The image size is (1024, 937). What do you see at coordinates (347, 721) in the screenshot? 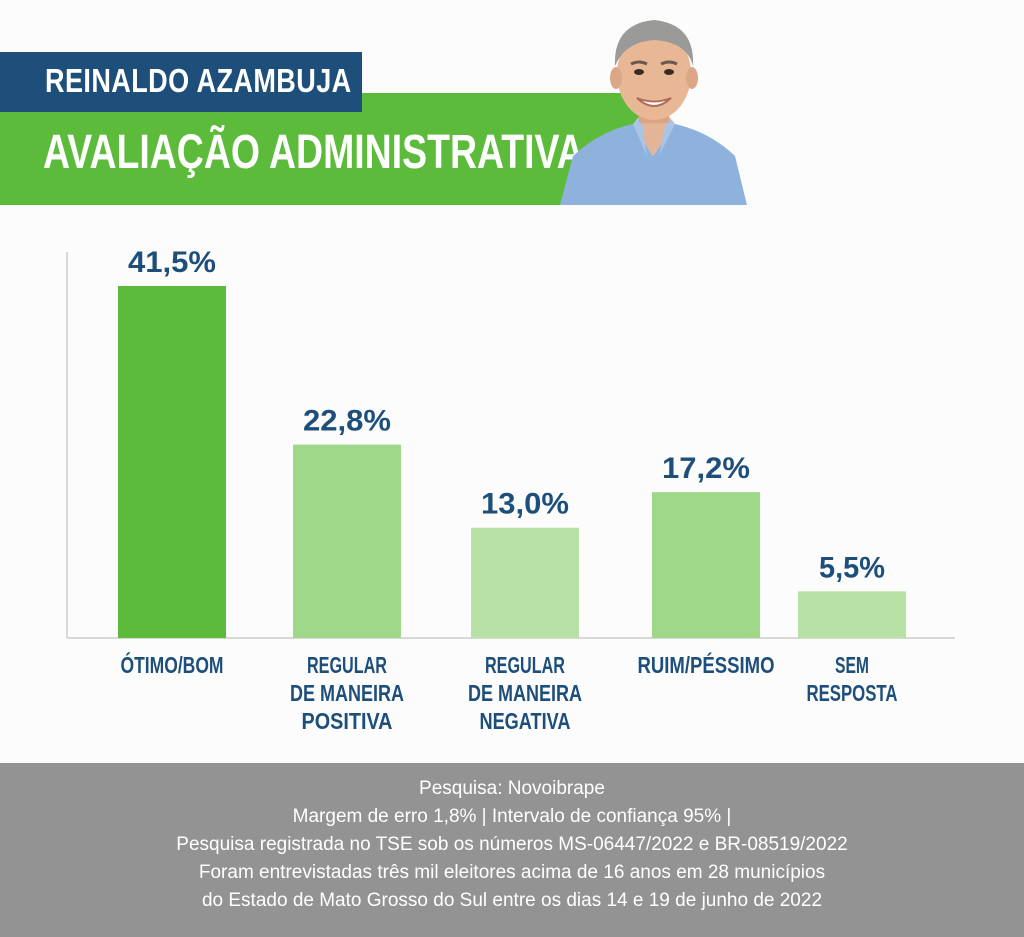
I see `category-label-2: POSITIVA` at bounding box center [347, 721].